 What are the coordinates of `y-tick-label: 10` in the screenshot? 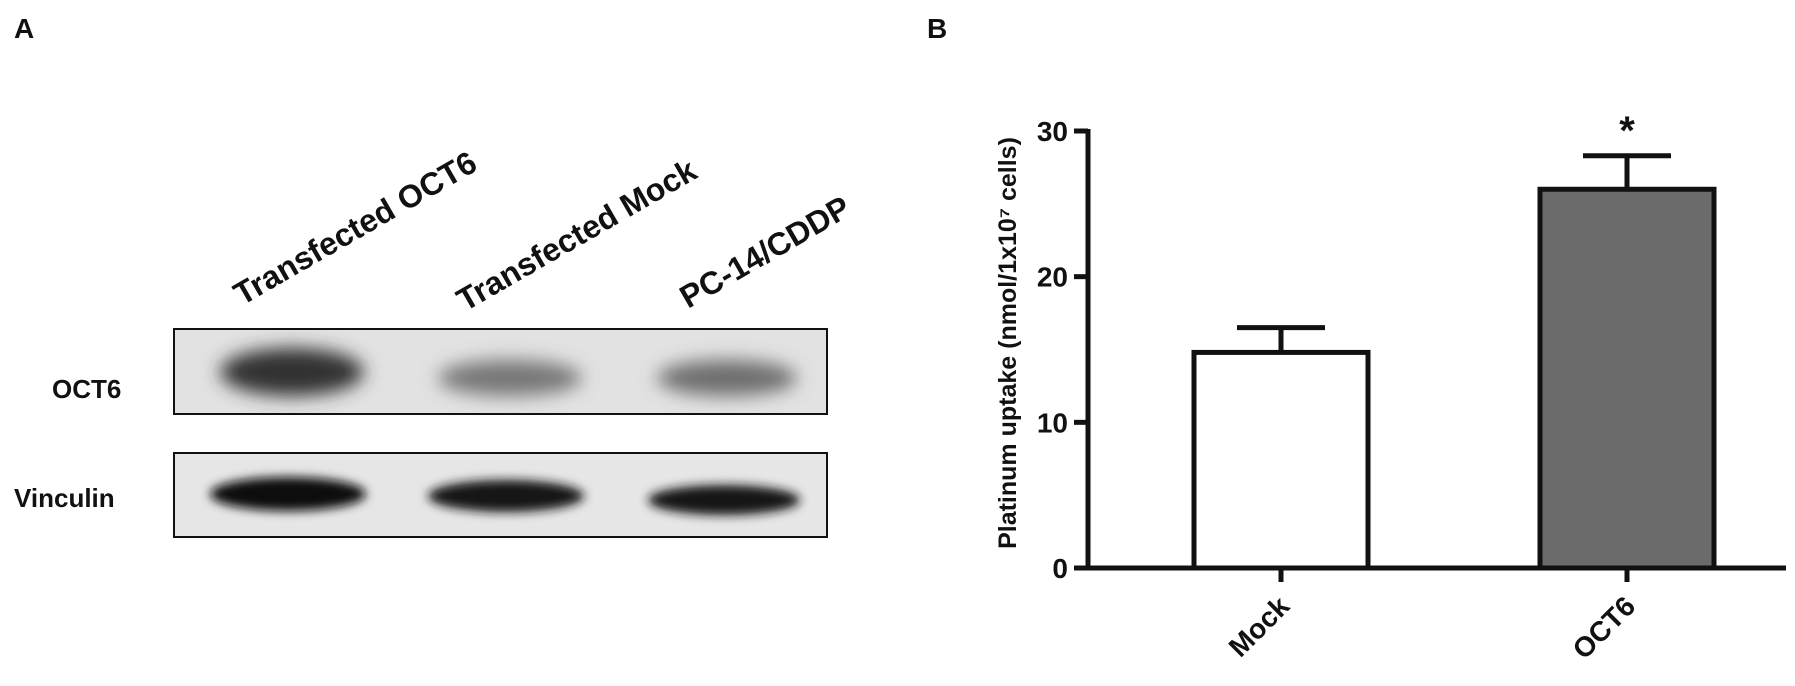 It's located at (1052, 422).